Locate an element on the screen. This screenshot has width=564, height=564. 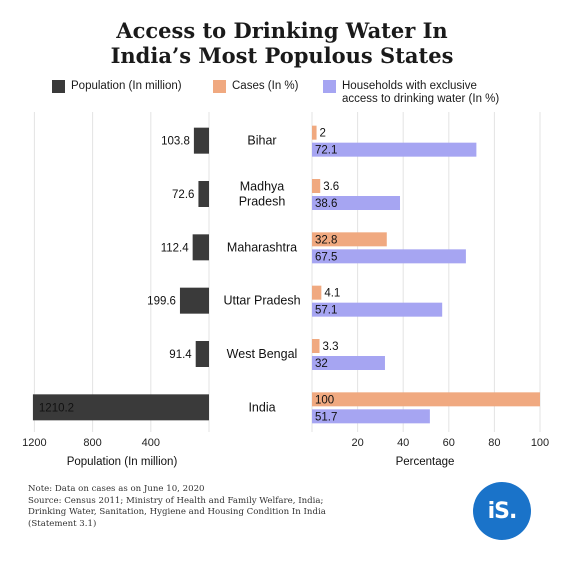
legend-label-cases: Cases (In %) is located at coordinates (265, 86).